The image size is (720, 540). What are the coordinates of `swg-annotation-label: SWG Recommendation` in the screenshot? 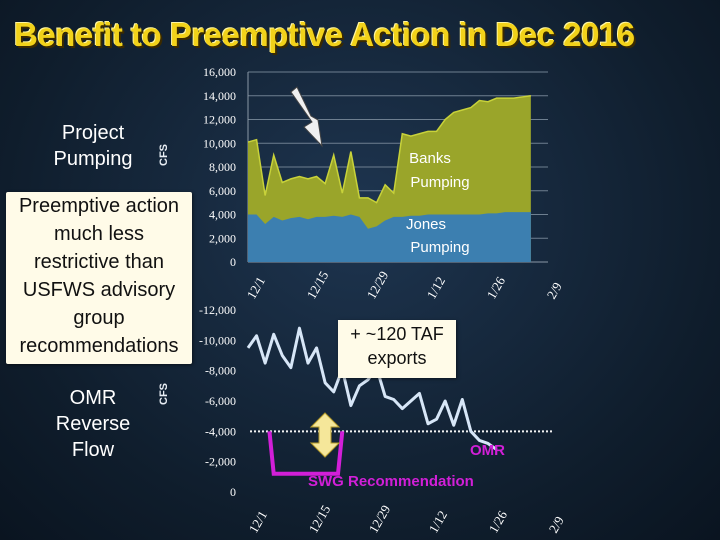 It's located at (391, 481).